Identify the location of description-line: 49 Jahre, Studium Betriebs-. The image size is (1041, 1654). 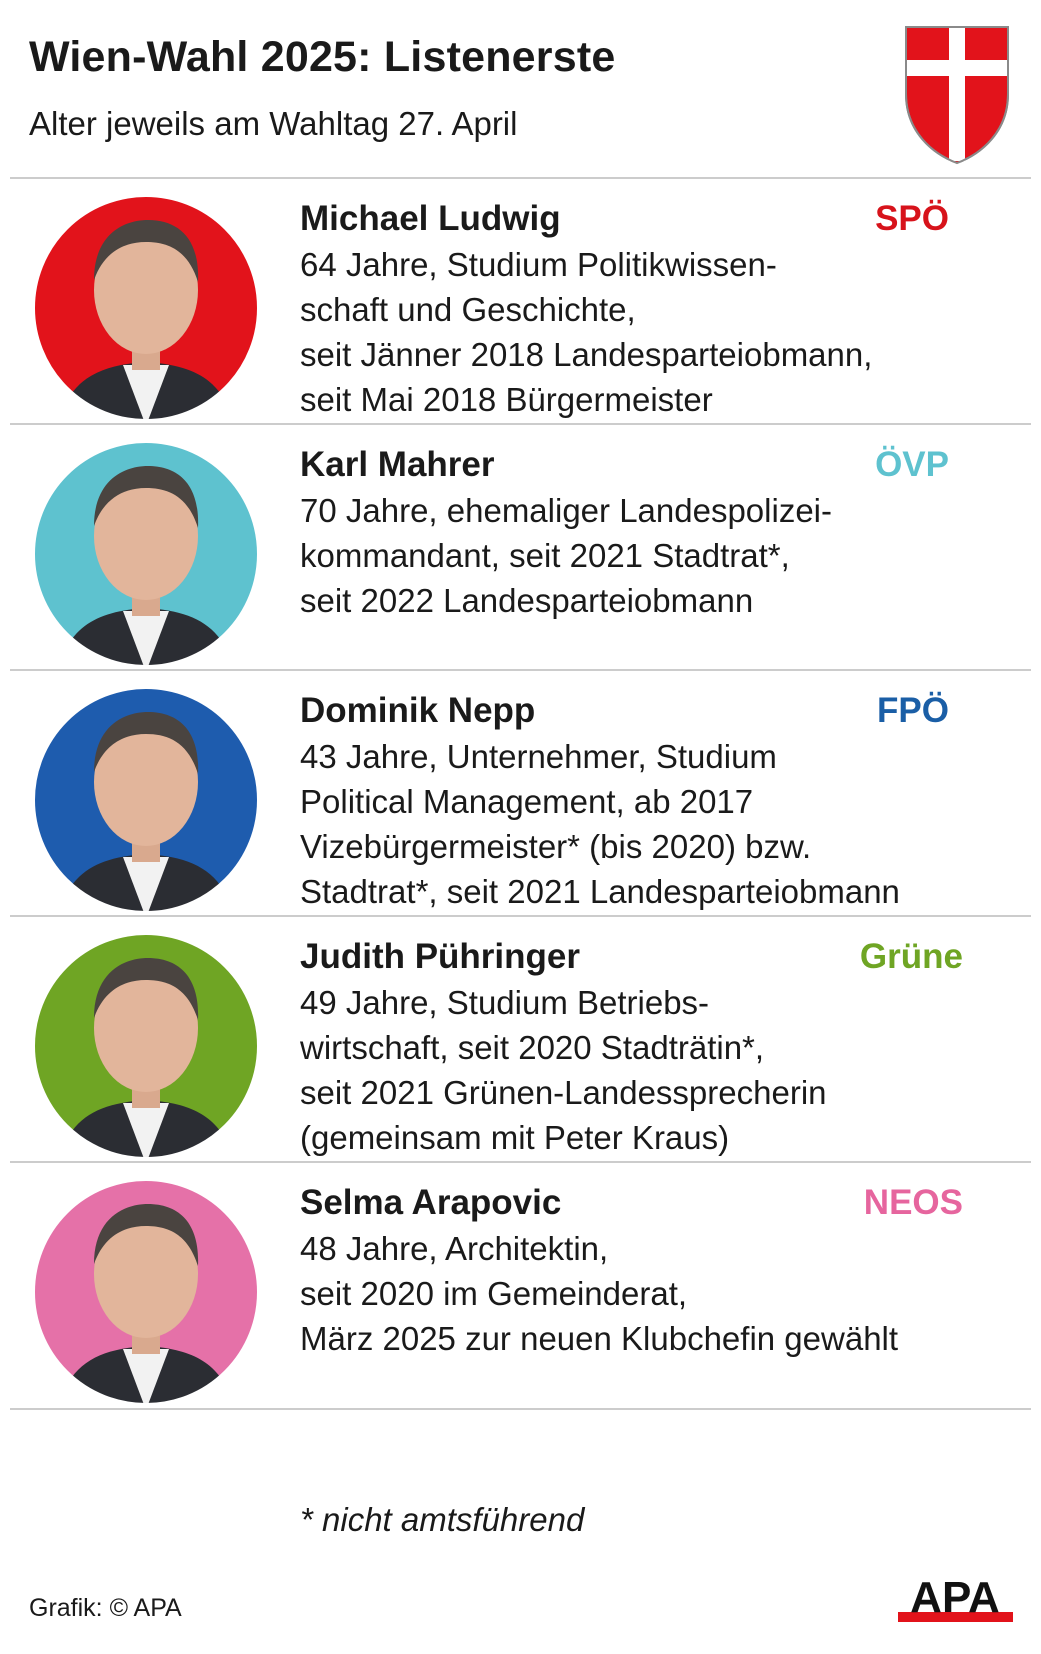
(505, 1002).